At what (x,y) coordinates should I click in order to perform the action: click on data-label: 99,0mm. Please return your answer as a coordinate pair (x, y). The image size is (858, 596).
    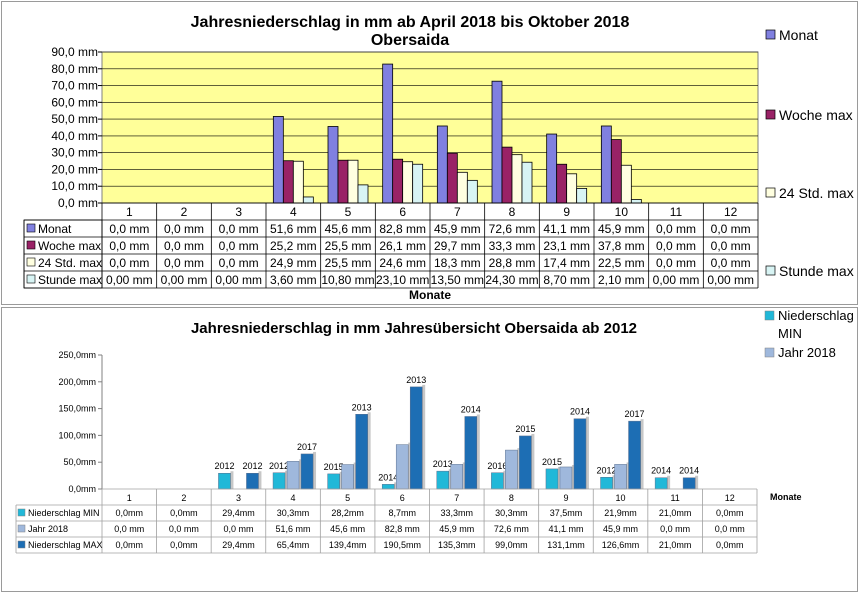
    Looking at the image, I should click on (511, 545).